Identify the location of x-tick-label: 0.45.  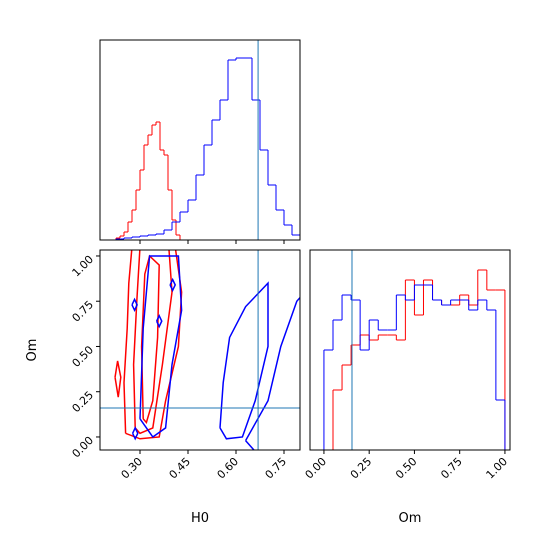
(180, 468).